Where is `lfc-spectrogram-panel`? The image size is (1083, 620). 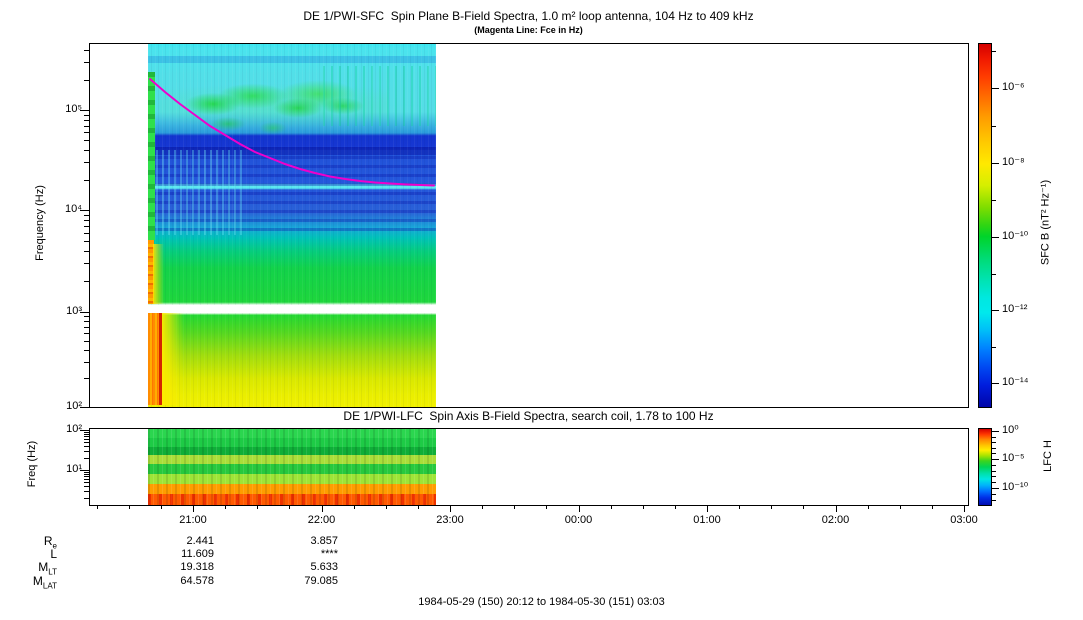
lfc-spectrogram-panel is located at coordinates (529, 467).